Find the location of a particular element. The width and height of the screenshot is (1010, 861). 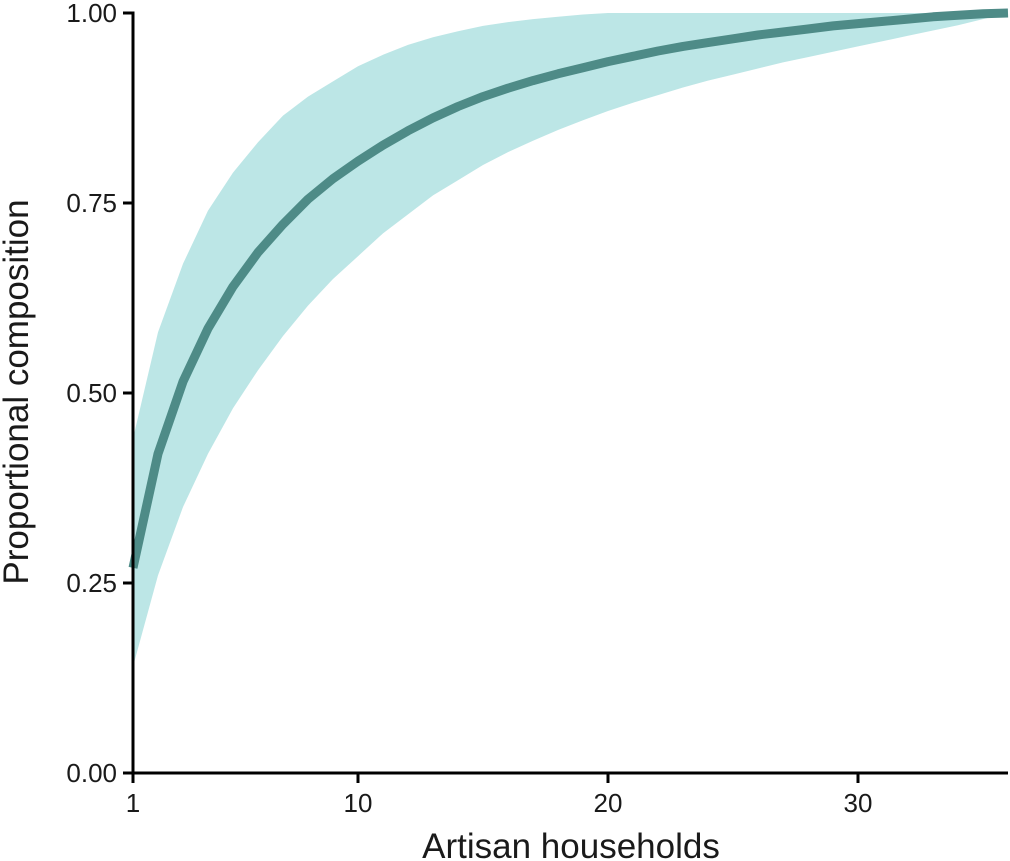

y-axis: 0.00 0.25 0.50 0.75 1.00 is located at coordinates (100, 394).